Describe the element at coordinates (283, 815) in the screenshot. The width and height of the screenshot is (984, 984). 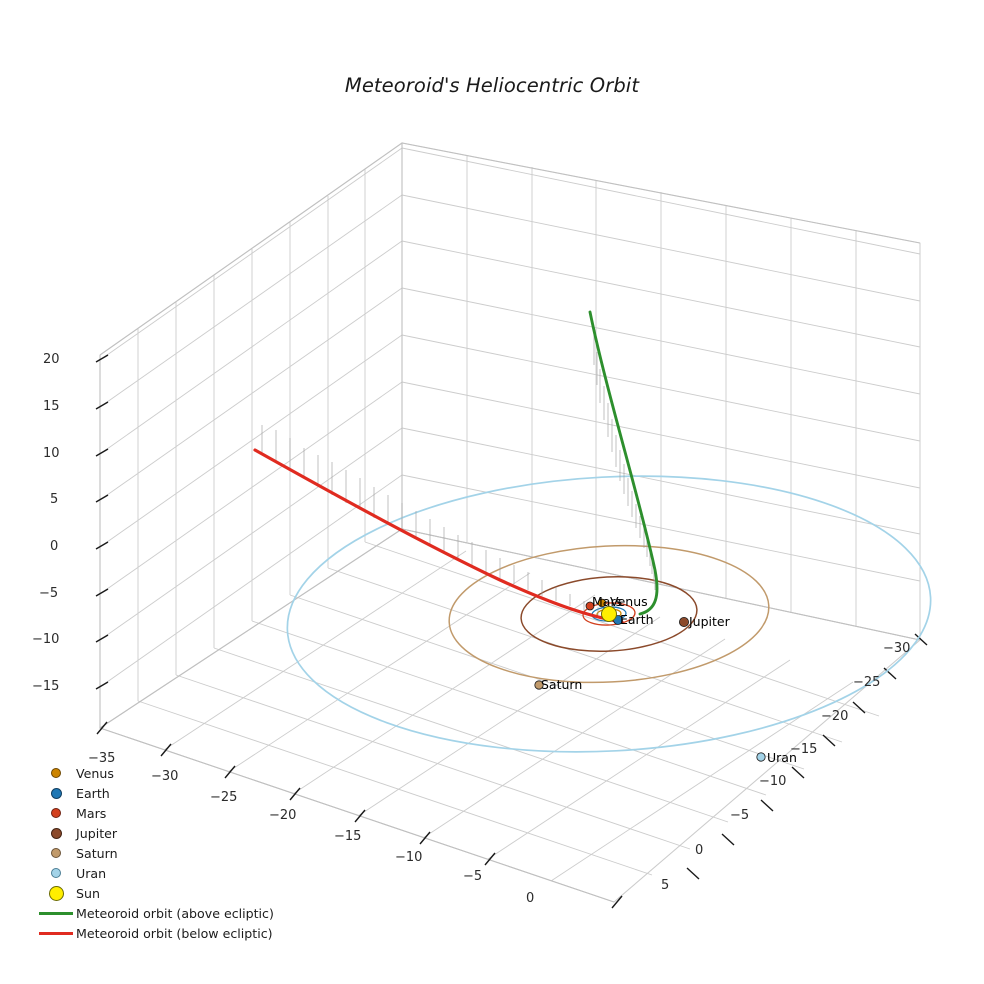
I see `x-tick-label-m20: −20` at that location.